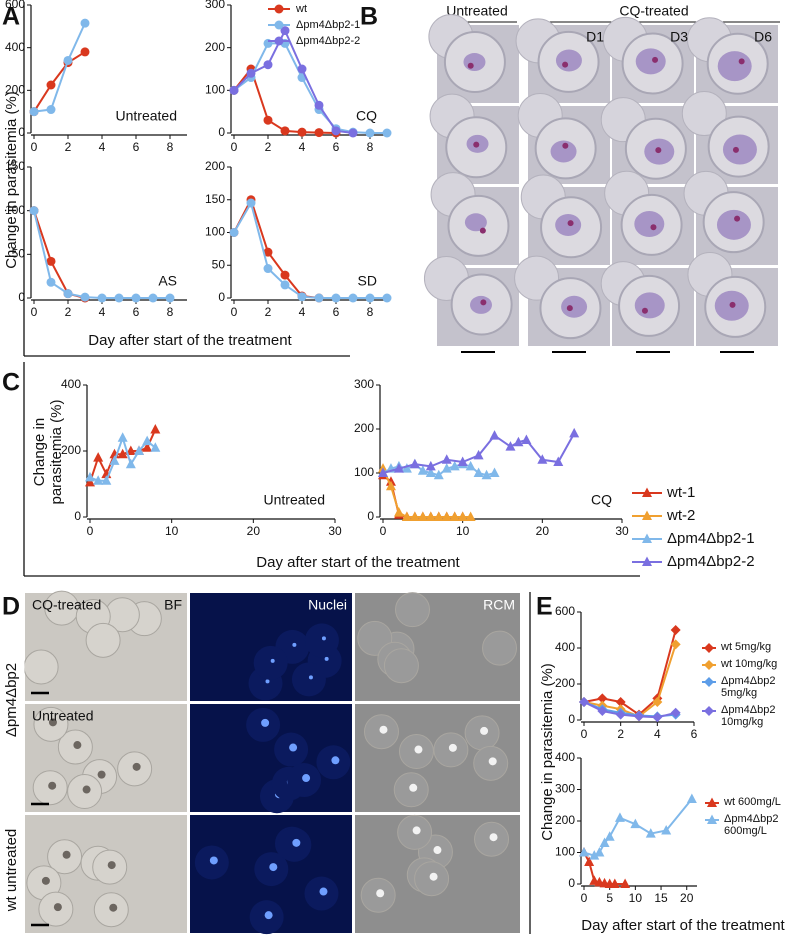  Describe the element at coordinates (763, 37) in the screenshot. I see `image-label: D6` at that location.